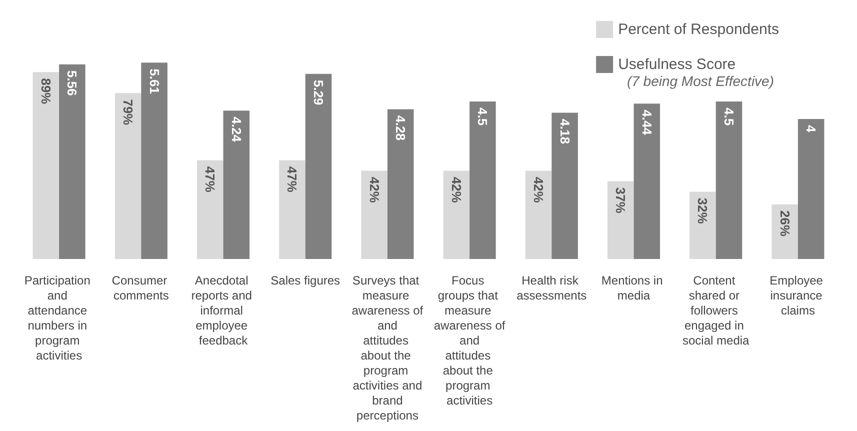 This screenshot has width=857, height=431. I want to click on data-label: 4.18, so click(564, 131).